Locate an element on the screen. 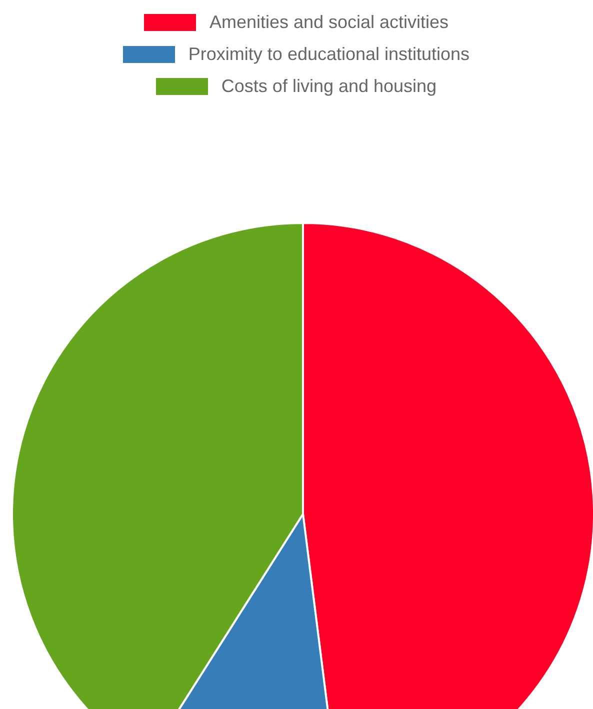 The image size is (593, 709). legend-label: Proximity to educational institutions is located at coordinates (329, 54).